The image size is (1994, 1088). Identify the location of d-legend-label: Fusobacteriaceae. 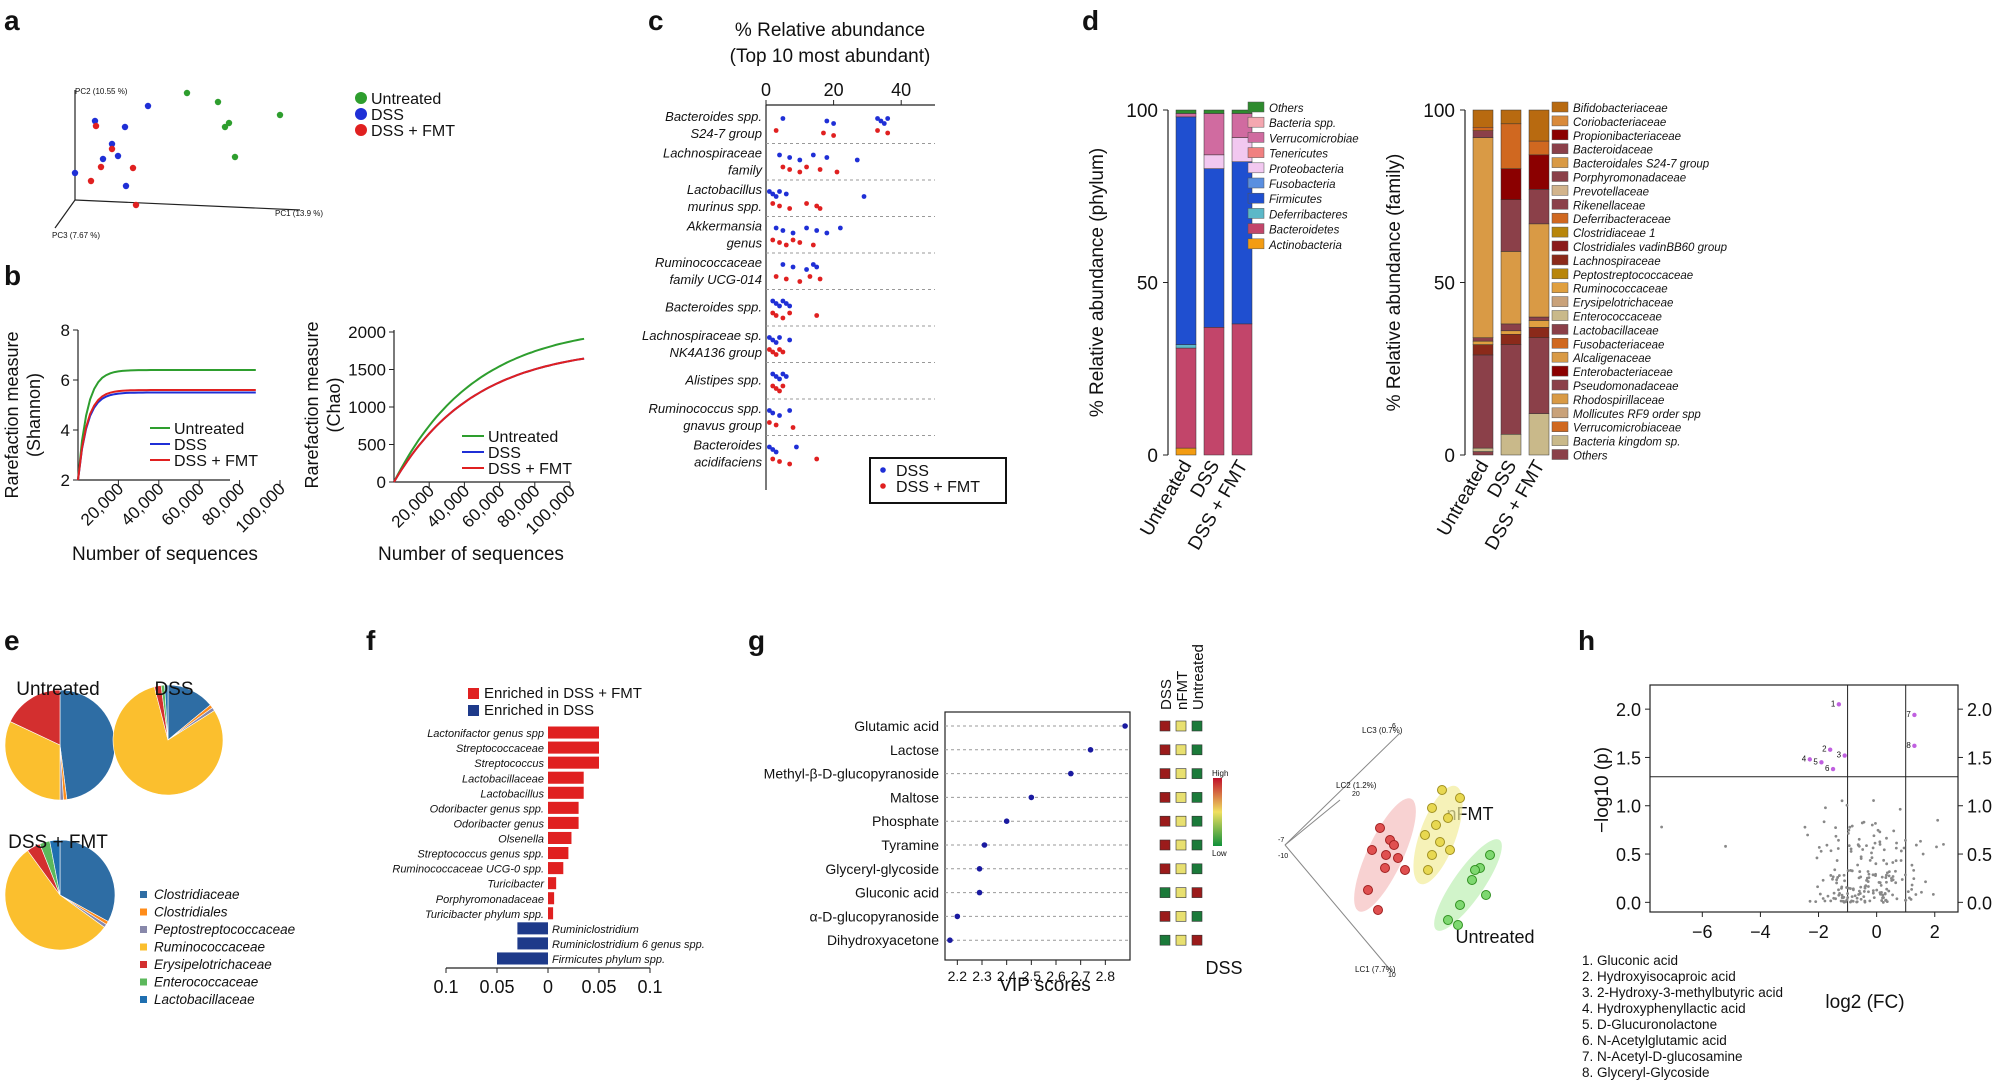
(1618, 345).